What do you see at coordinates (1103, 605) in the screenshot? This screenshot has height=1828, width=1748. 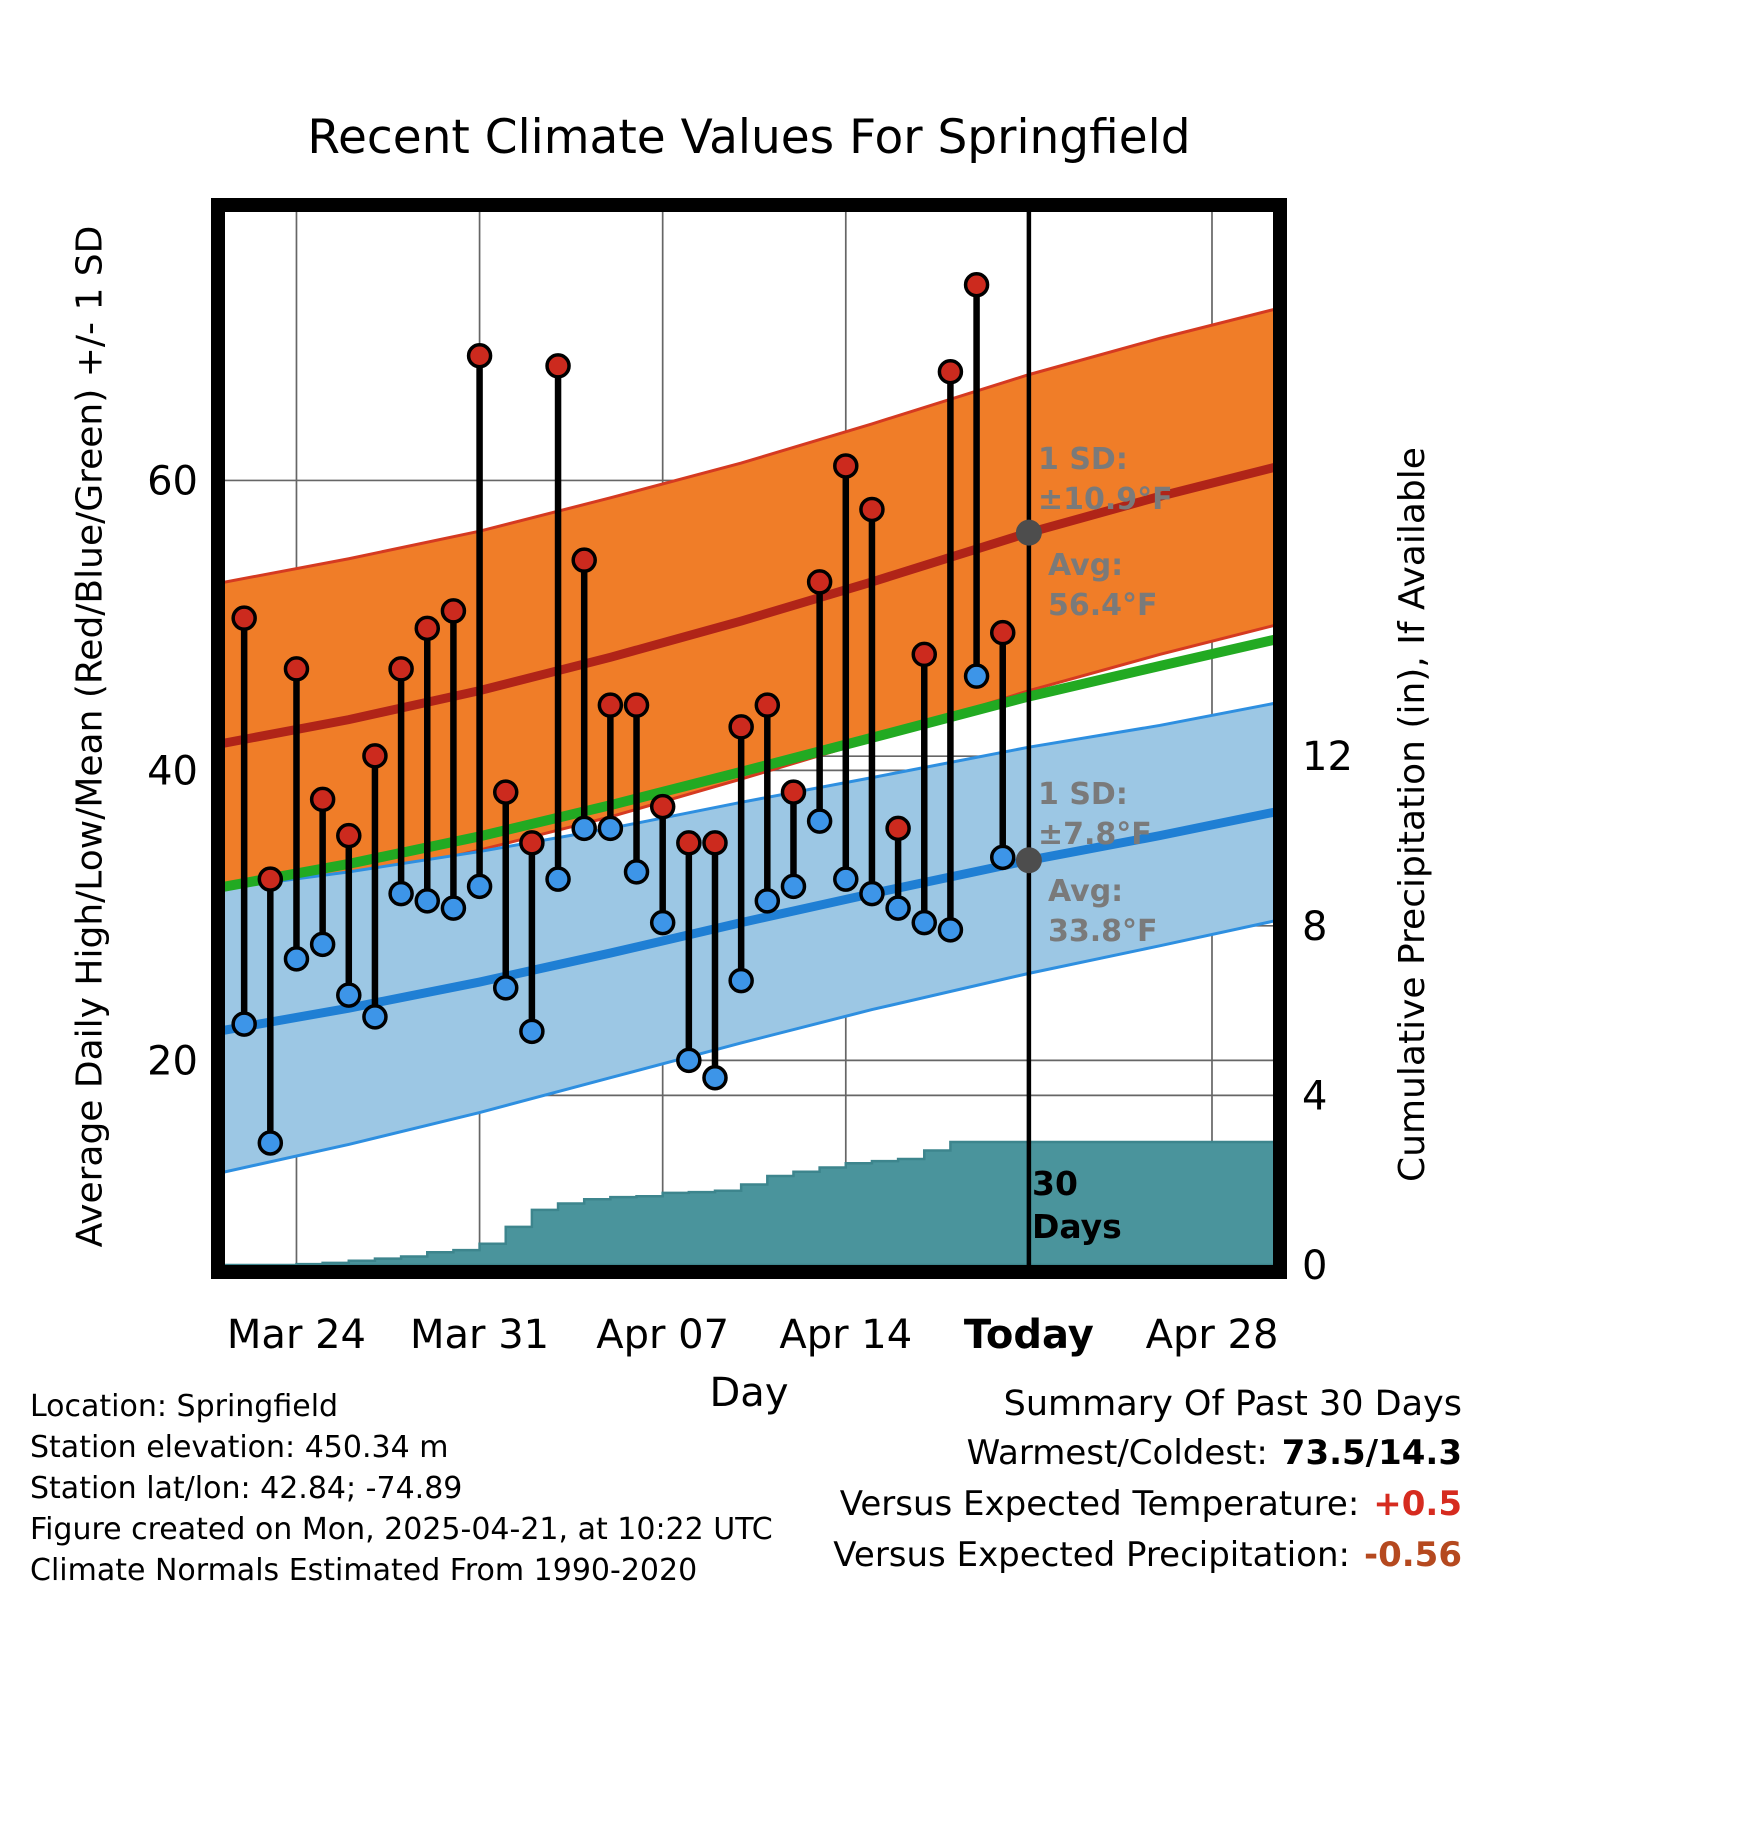 I see `high-avg-value: 56.4°F` at bounding box center [1103, 605].